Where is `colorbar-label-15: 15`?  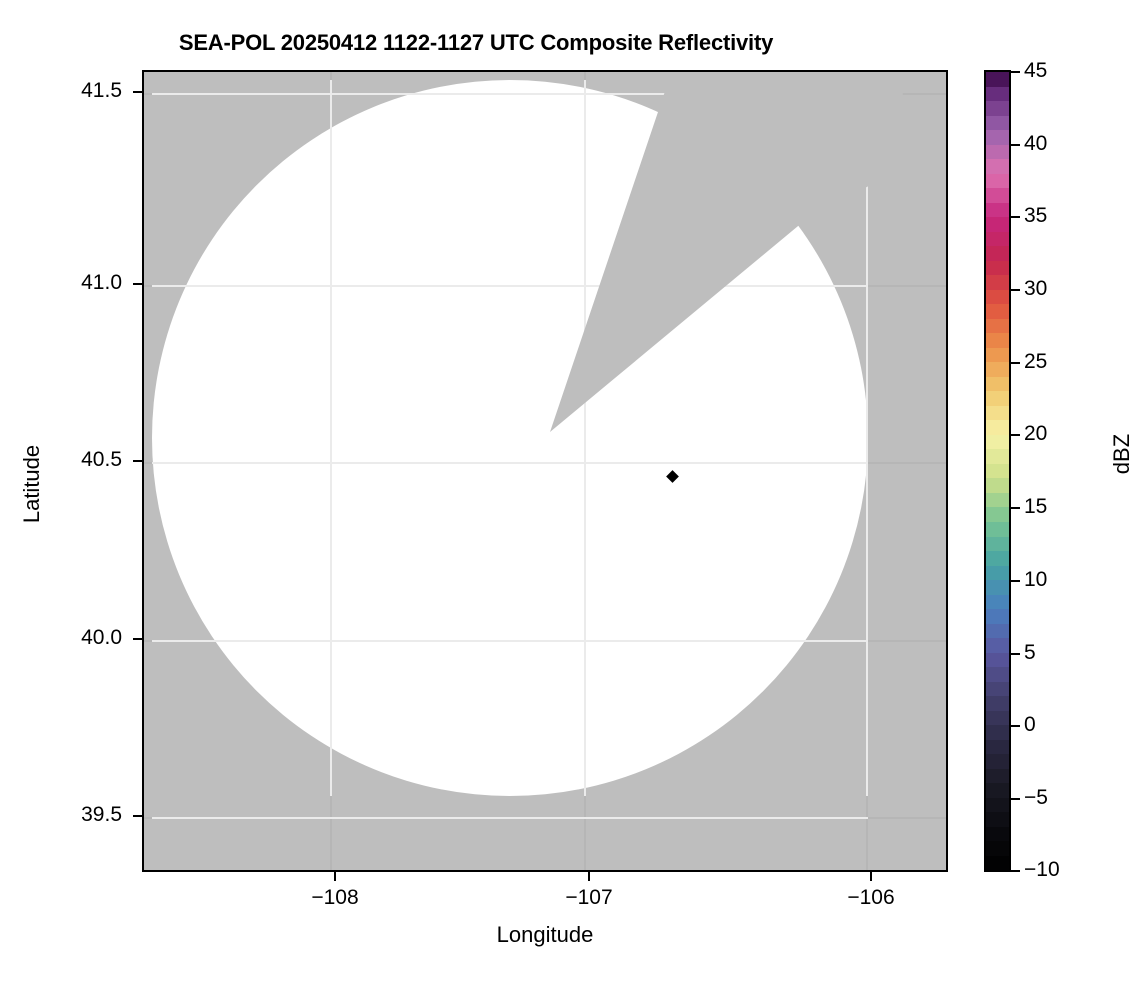
colorbar-label-15: 15 is located at coordinates (1036, 506).